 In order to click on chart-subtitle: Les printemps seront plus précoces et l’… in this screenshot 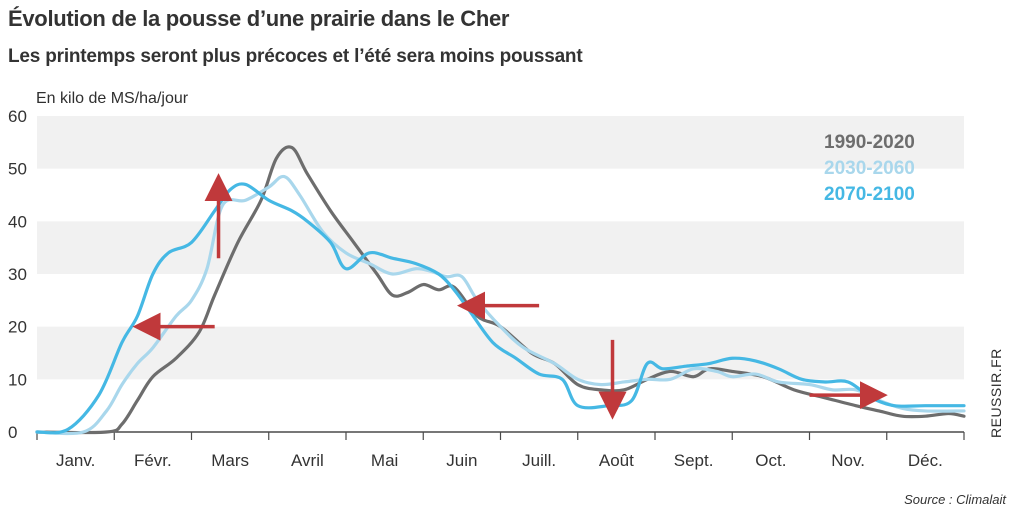, I will do `click(295, 56)`.